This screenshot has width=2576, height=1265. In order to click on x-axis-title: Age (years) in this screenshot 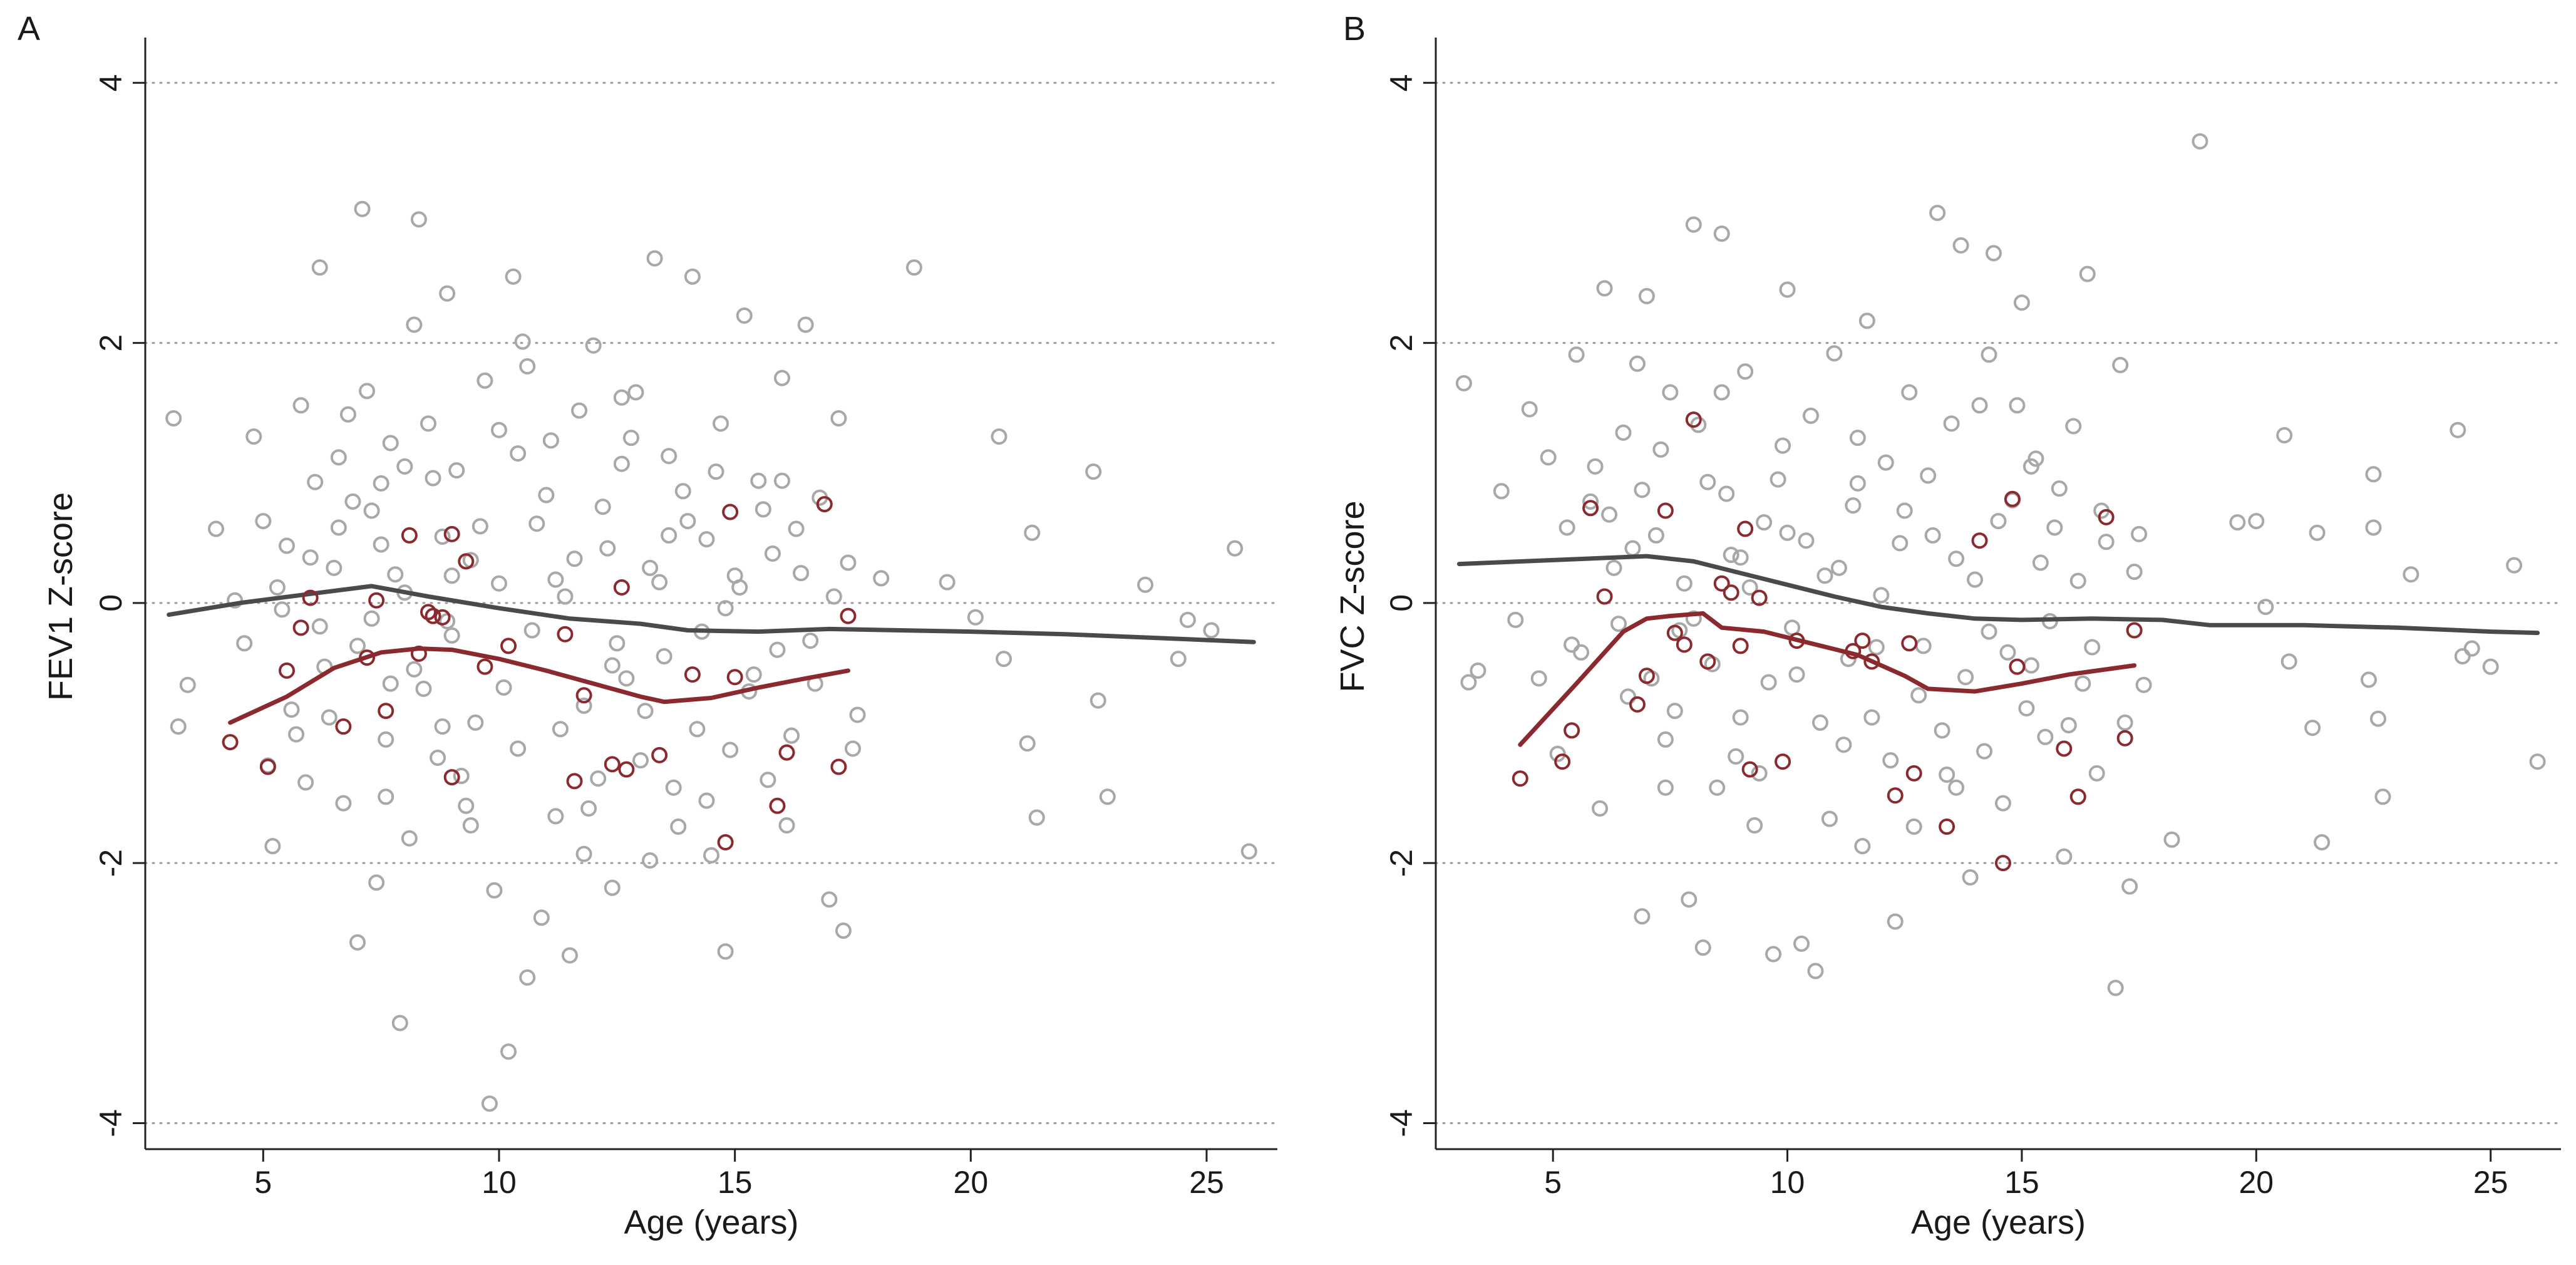, I will do `click(1998, 1222)`.